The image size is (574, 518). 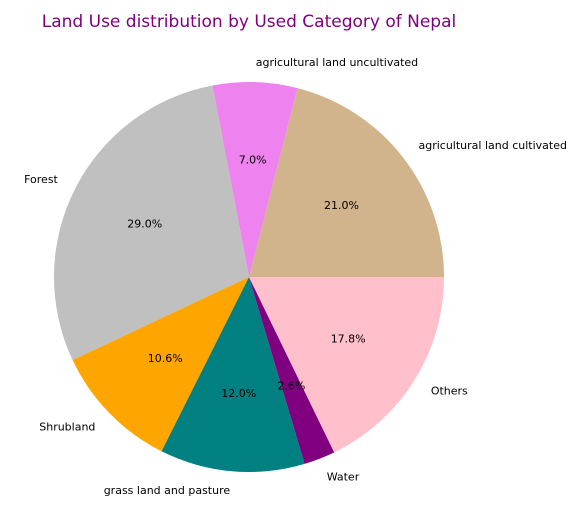 I want to click on slice-label-shrubland: Shrubland, so click(x=67, y=426).